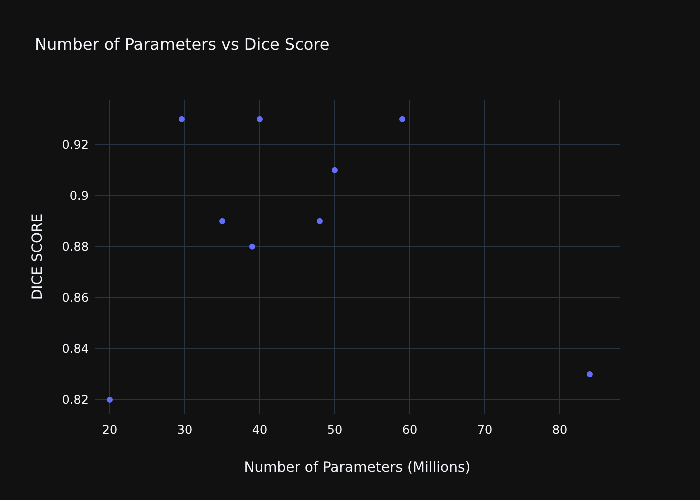  What do you see at coordinates (75, 399) in the screenshot?
I see `y-tick-label: 0.82` at bounding box center [75, 399].